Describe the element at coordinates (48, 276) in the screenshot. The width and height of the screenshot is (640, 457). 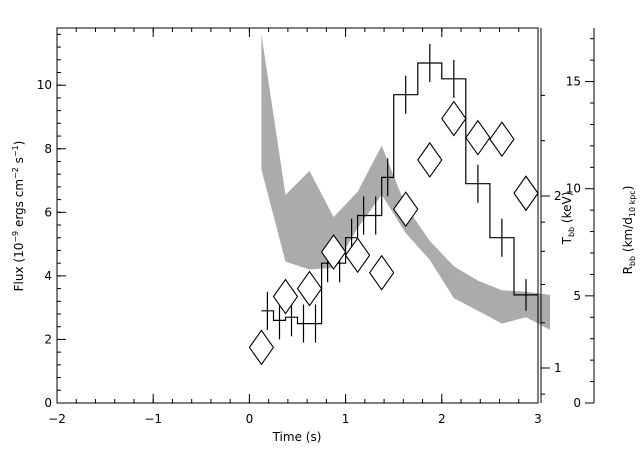
I see `y-tick-label: 4` at that location.